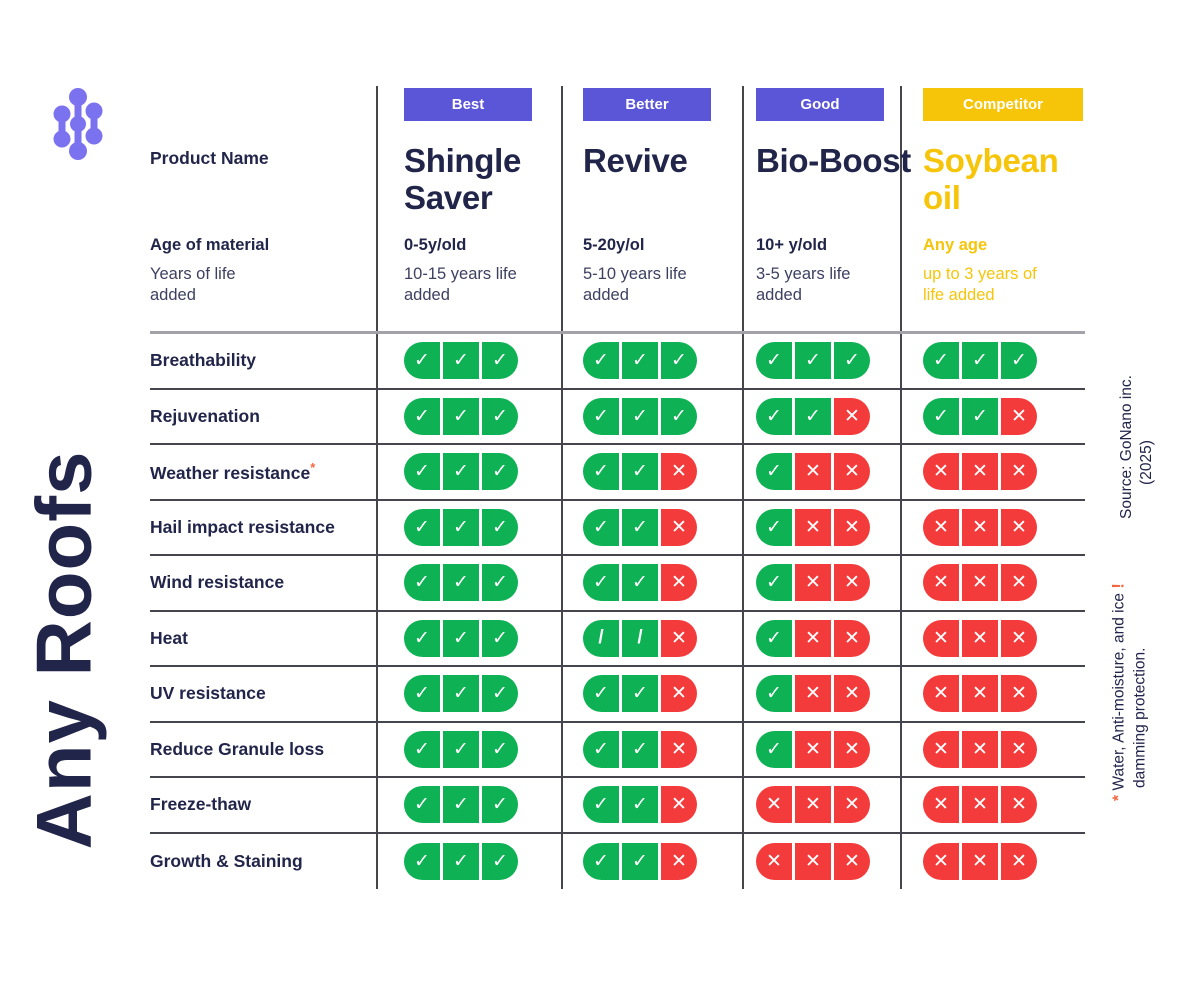  I want to click on table-row: Heat ✓ ✓ ✓ / / ✕ ✓ ✕ ✕ ✕ ✕ ✕, so click(617, 639).